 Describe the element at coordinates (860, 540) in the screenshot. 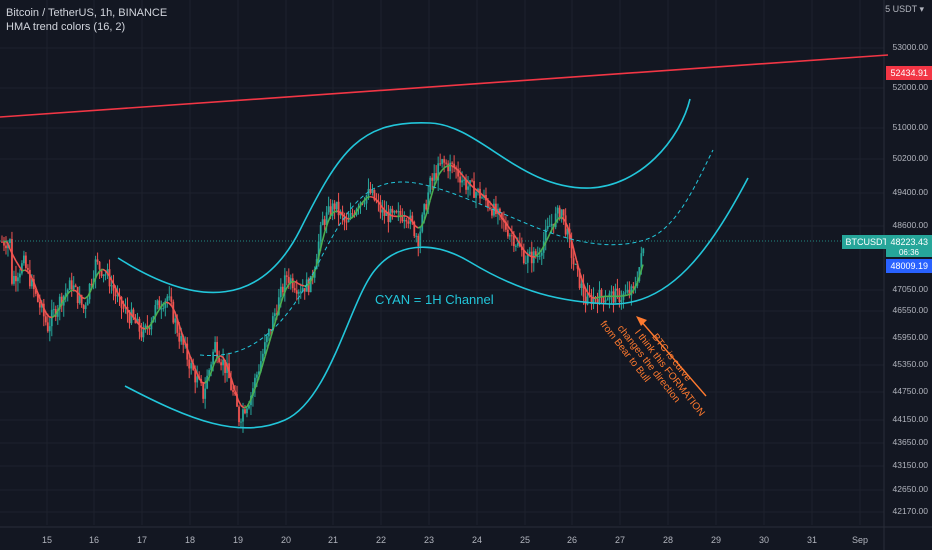

I see `time-tick-label: Sep` at that location.